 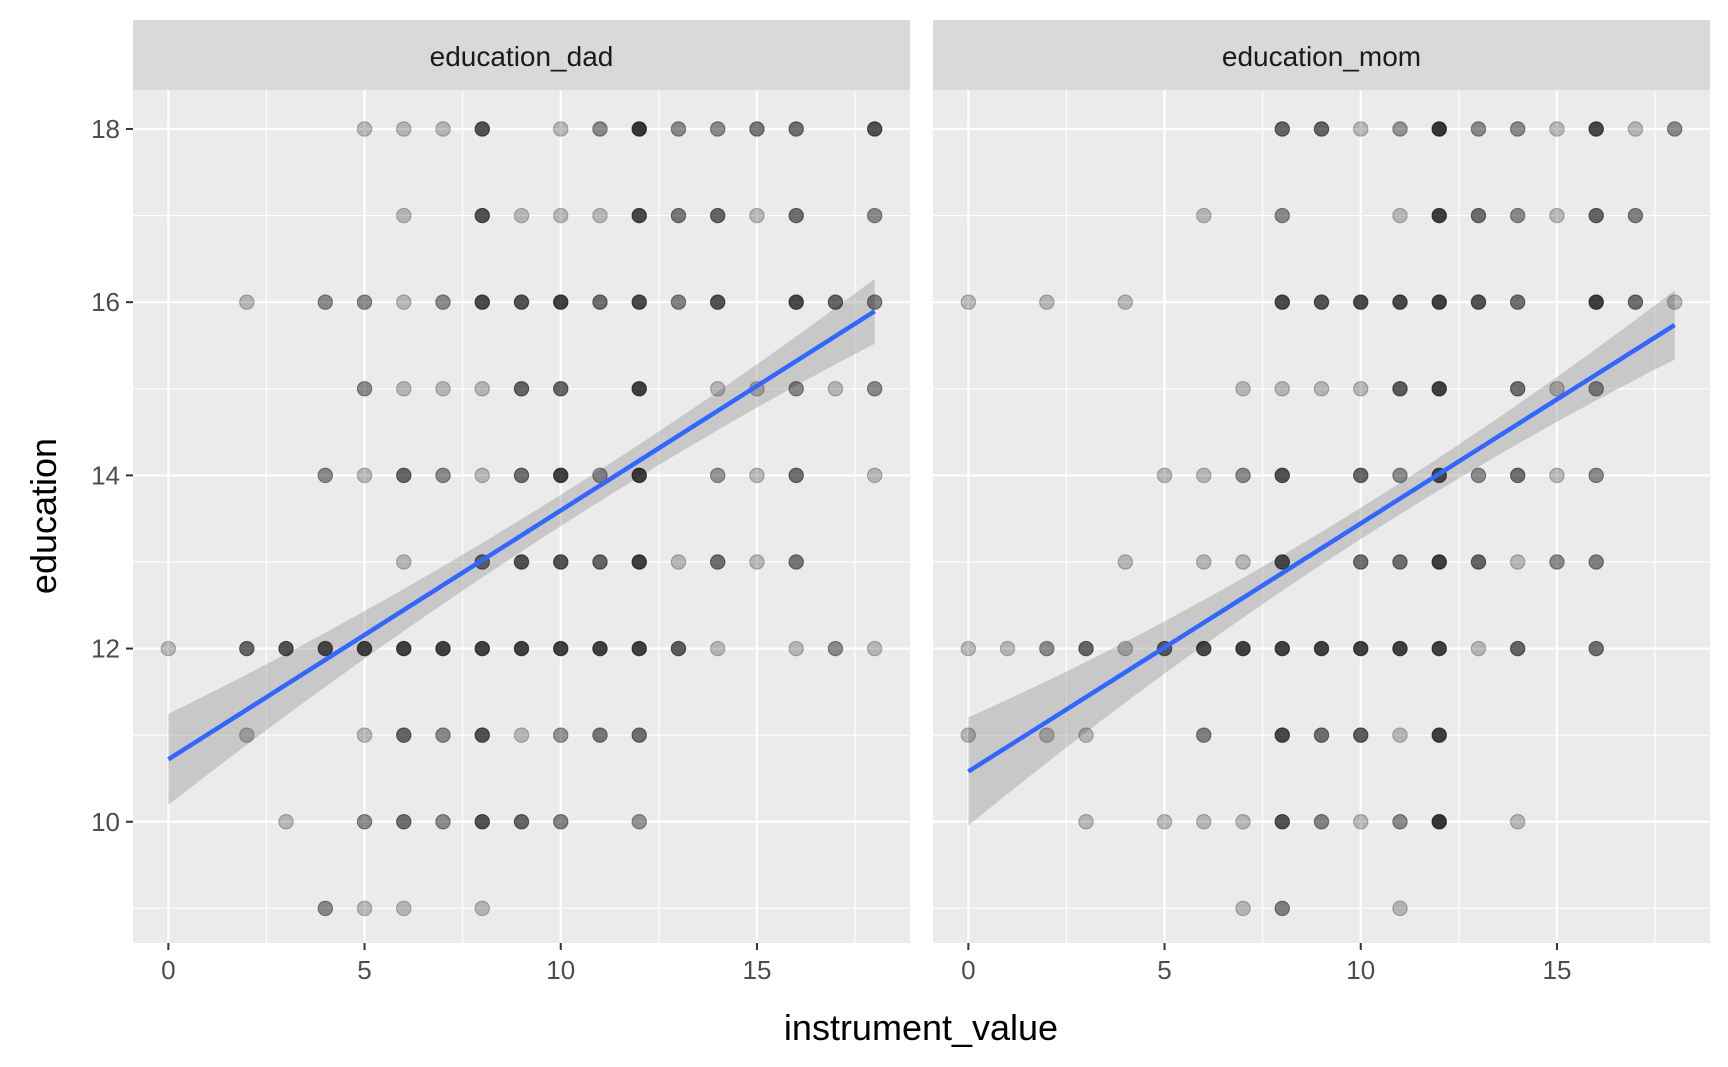 What do you see at coordinates (105, 129) in the screenshot?
I see `y-tick-label: 18` at bounding box center [105, 129].